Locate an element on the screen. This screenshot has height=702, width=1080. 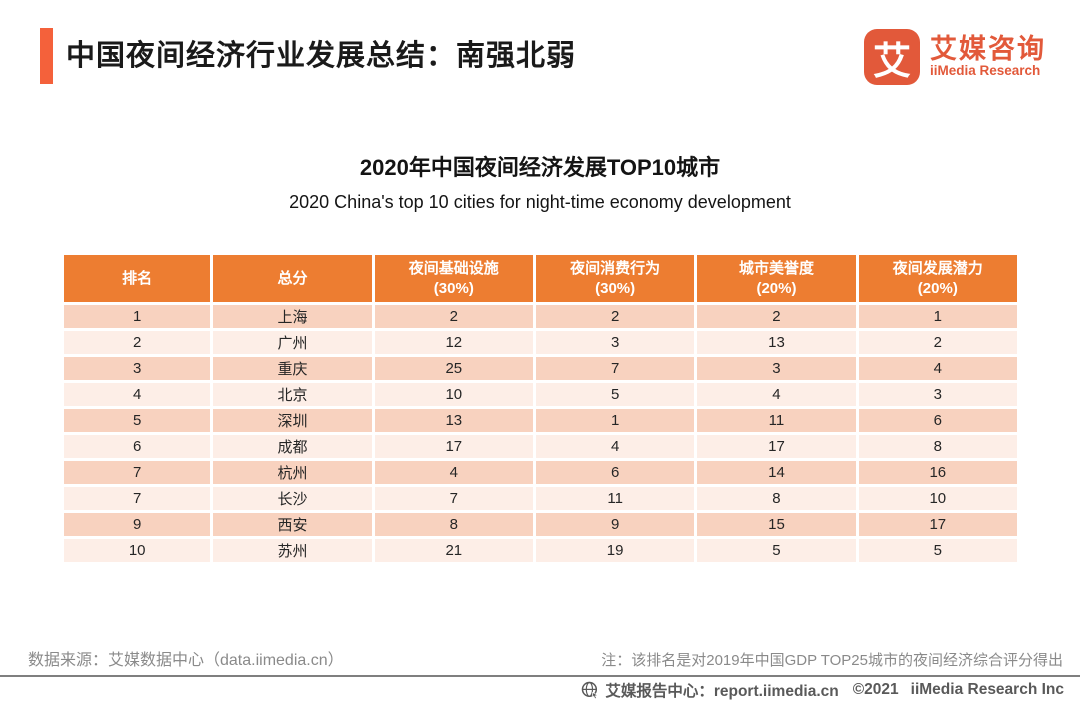
table-row: 7 长沙 7 11 8 10 is located at coordinates (540, 498).